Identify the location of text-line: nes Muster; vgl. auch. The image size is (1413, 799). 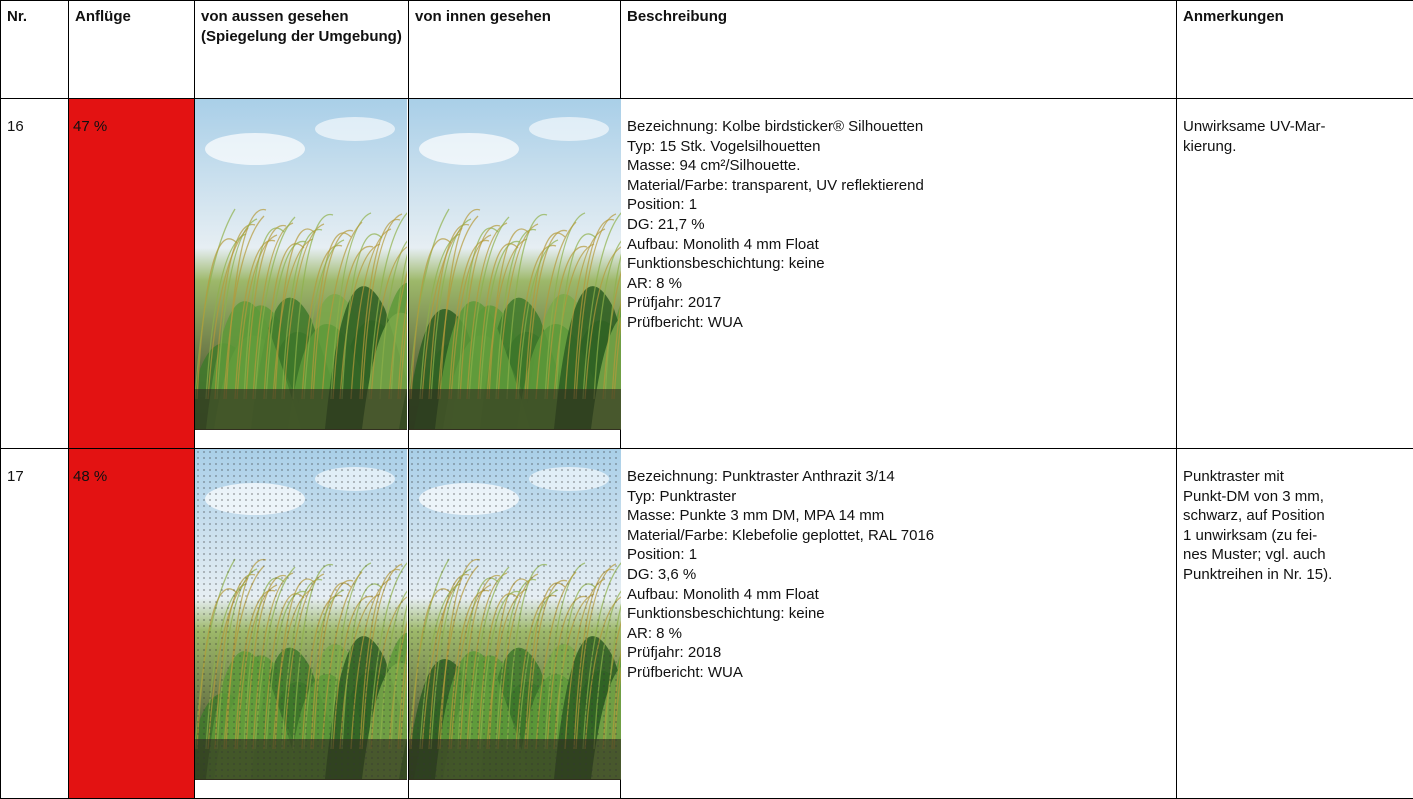
(1295, 555).